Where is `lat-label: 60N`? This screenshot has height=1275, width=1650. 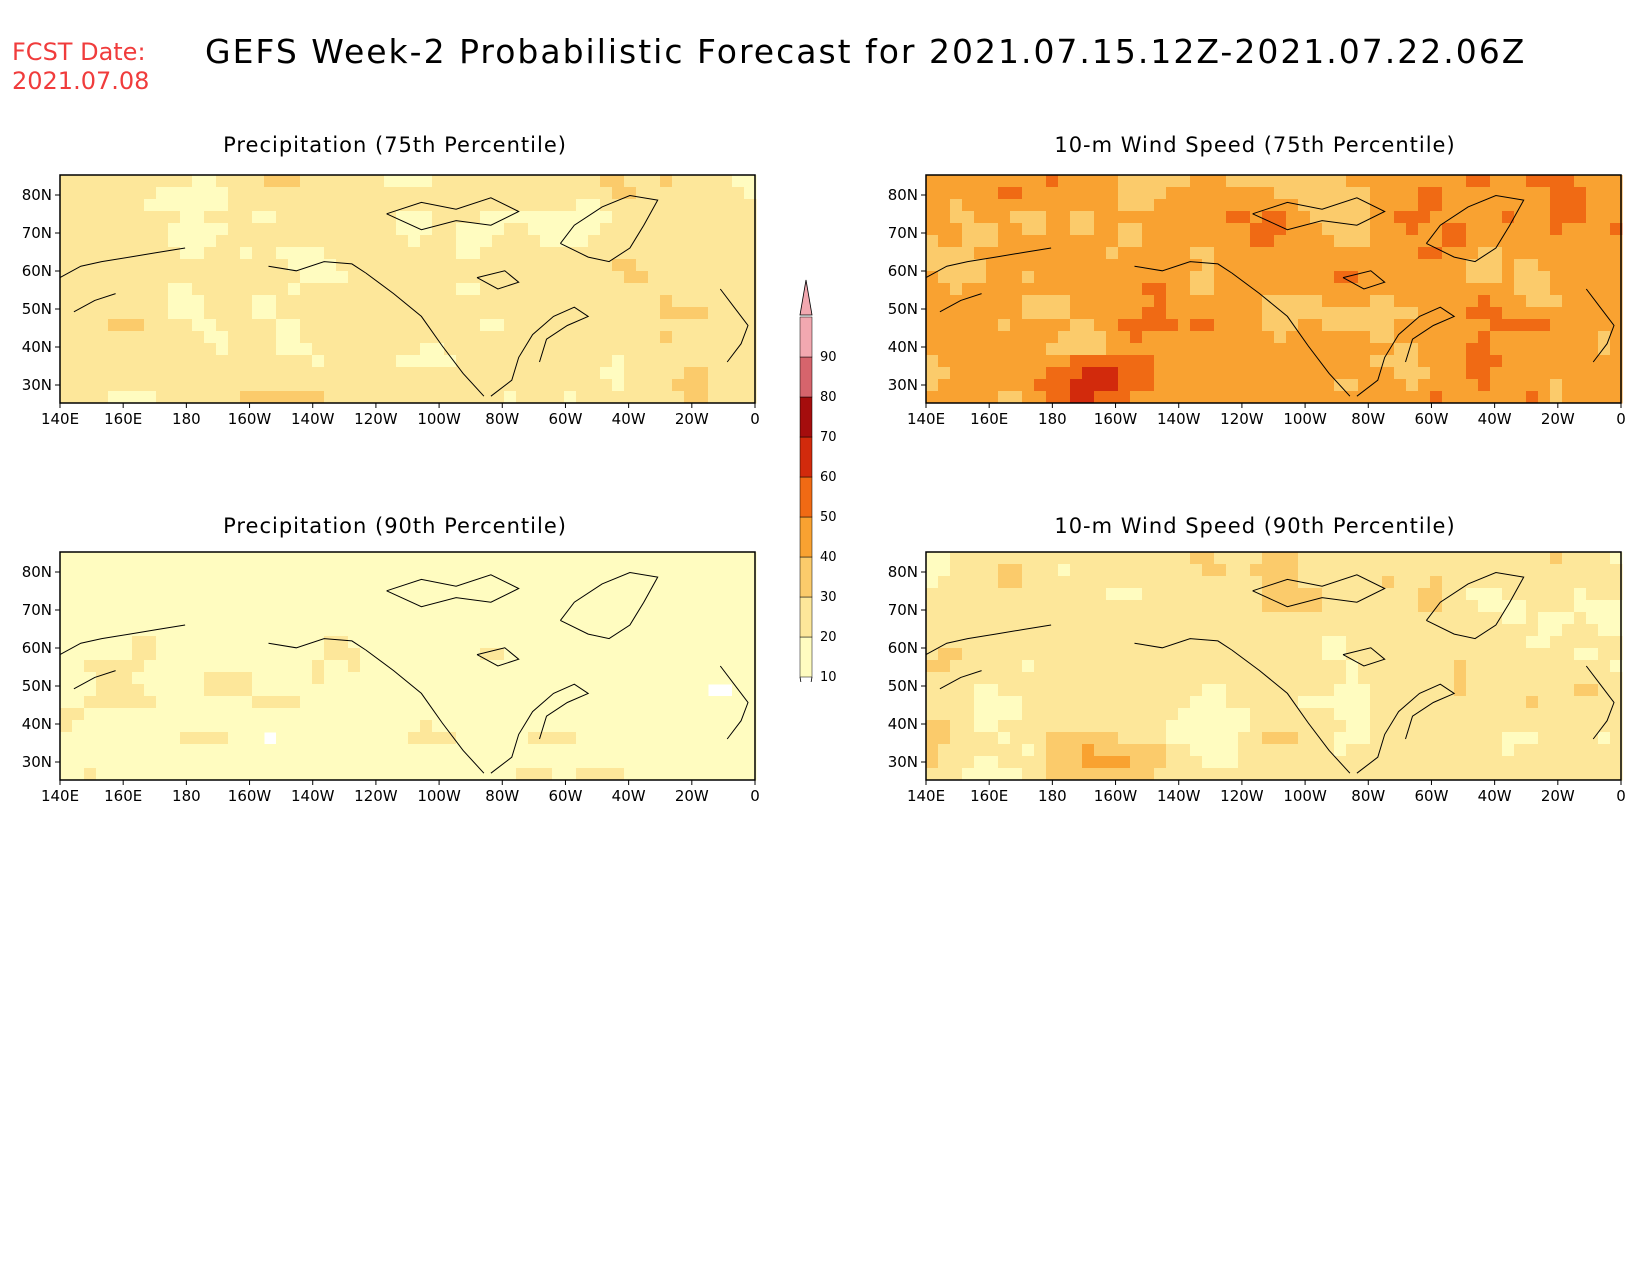
lat-label: 60N is located at coordinates (37, 271).